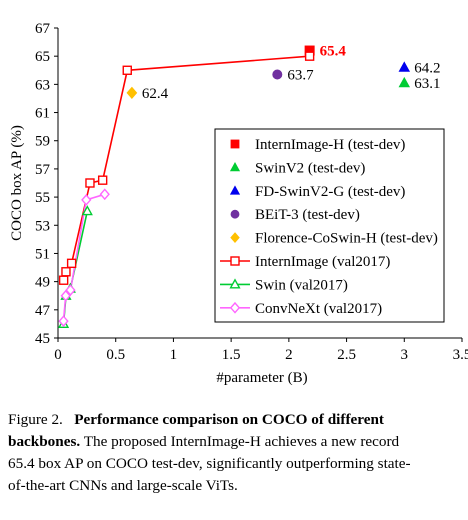 Image resolution: width=468 pixels, height=520 pixels. Describe the element at coordinates (42, 57) in the screenshot. I see `y-tick-label: 65` at that location.